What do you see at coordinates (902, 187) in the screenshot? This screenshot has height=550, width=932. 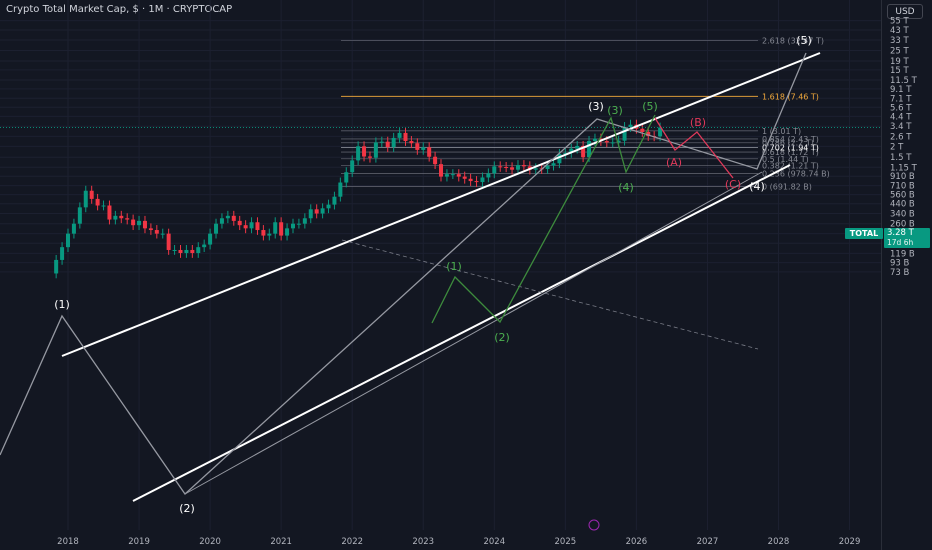 I see `price-tick-label: 710 B` at bounding box center [902, 187].